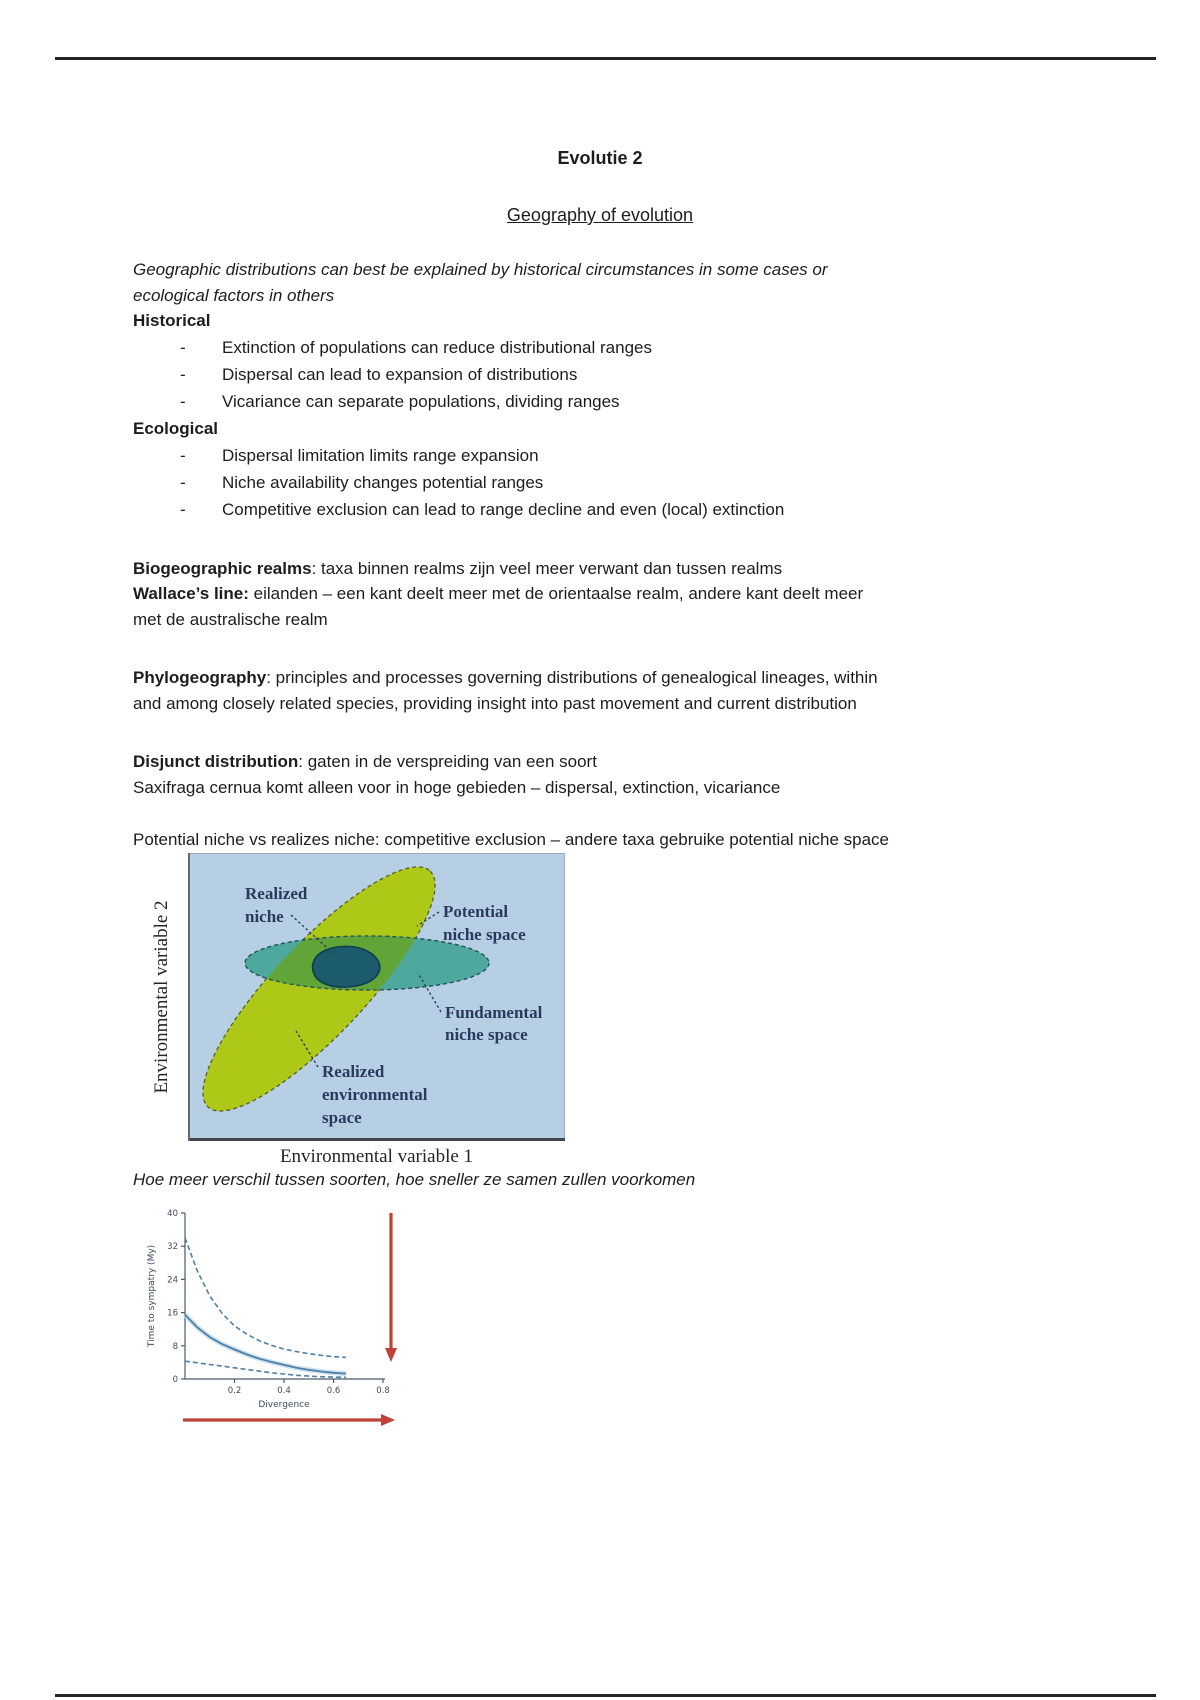 This screenshot has height=1700, width=1200. What do you see at coordinates (346, 966) in the screenshot?
I see `realized-niche-blob` at bounding box center [346, 966].